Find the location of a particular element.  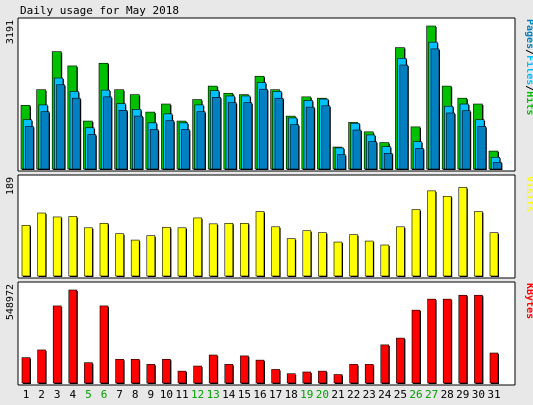

day-label-24: 24 is located at coordinates (385, 394).